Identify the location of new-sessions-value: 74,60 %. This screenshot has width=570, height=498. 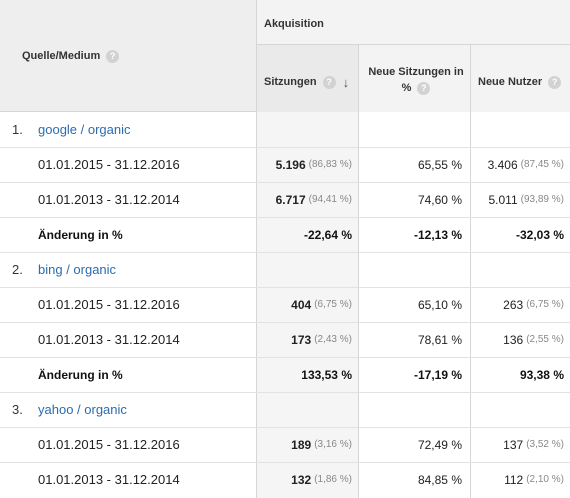
(439, 199).